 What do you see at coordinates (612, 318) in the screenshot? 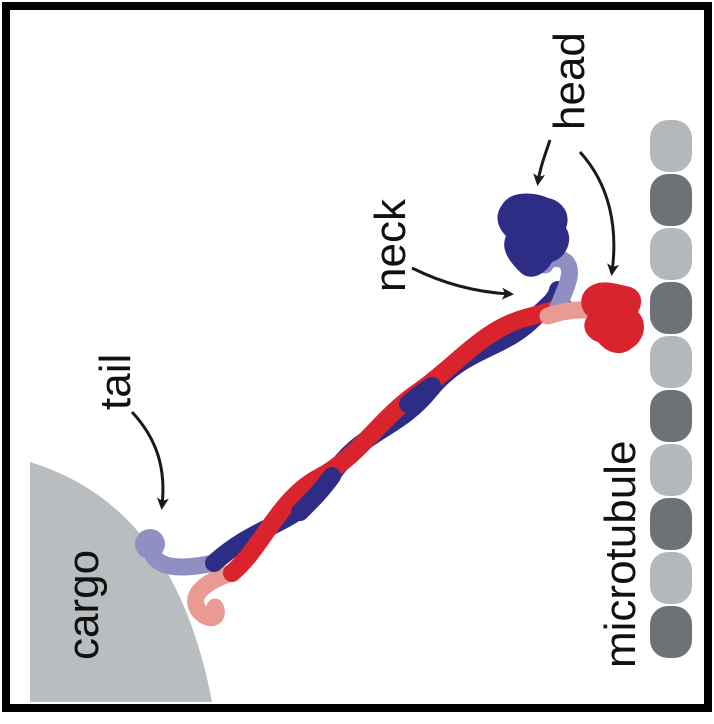
I see `head-red` at bounding box center [612, 318].